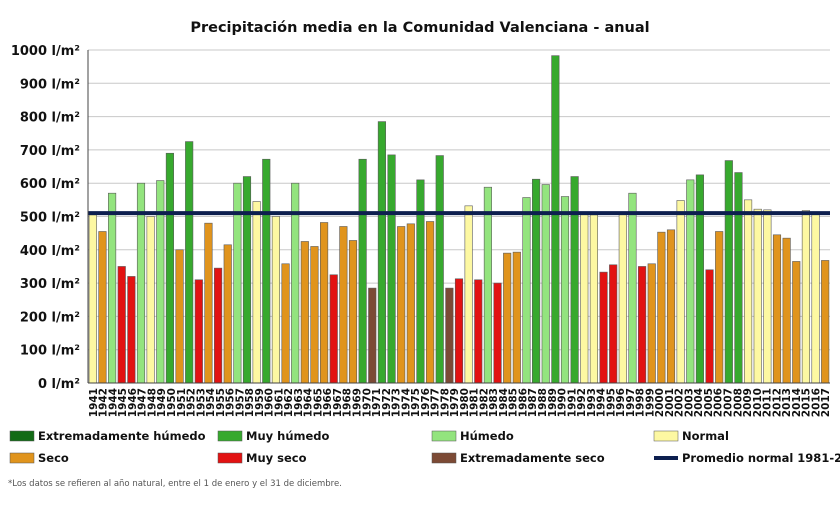 Image resolution: width=840 pixels, height=509 pixels. Describe the element at coordinates (671, 306) in the screenshot. I see `bar-2001` at that location.